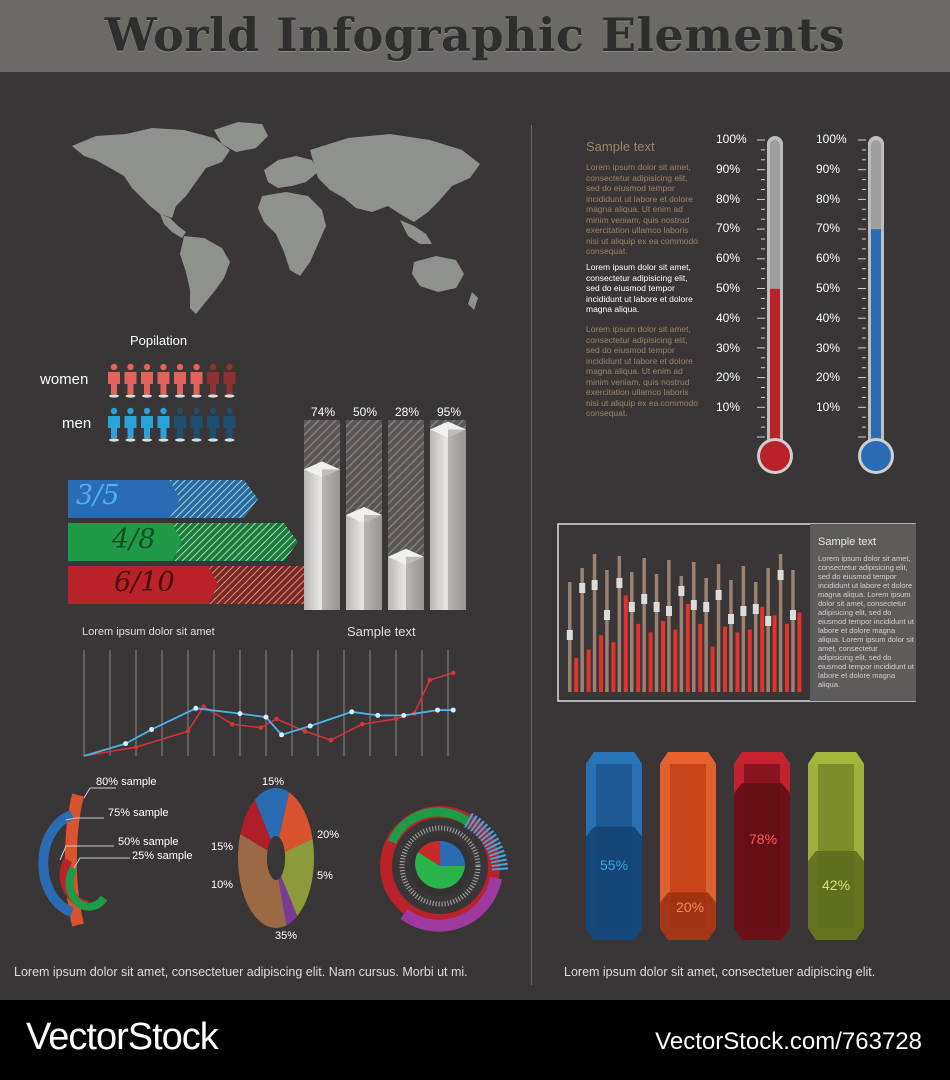  Describe the element at coordinates (451, 904) in the screenshot. I see `radial-purple-arc` at that location.